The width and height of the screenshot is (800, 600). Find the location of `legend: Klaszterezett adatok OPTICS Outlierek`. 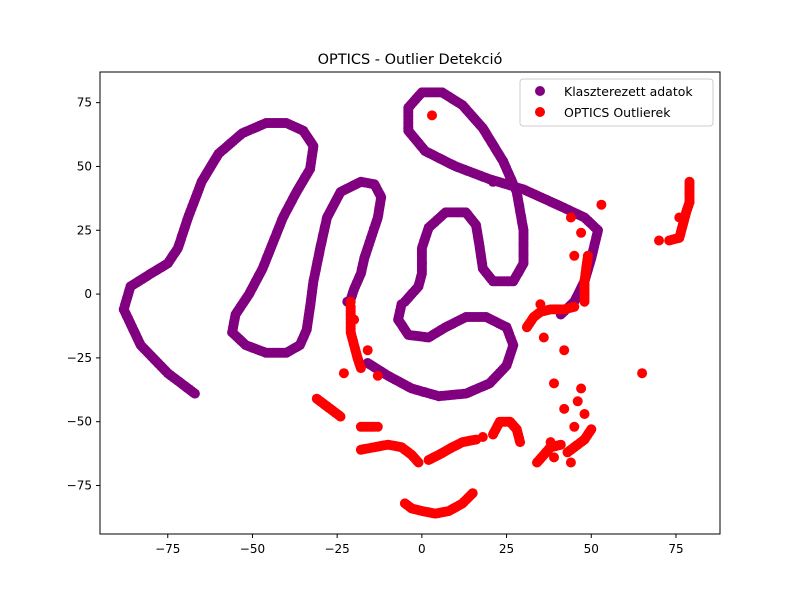

legend: Klaszterezett adatok OPTICS Outlierek is located at coordinates (616, 102).